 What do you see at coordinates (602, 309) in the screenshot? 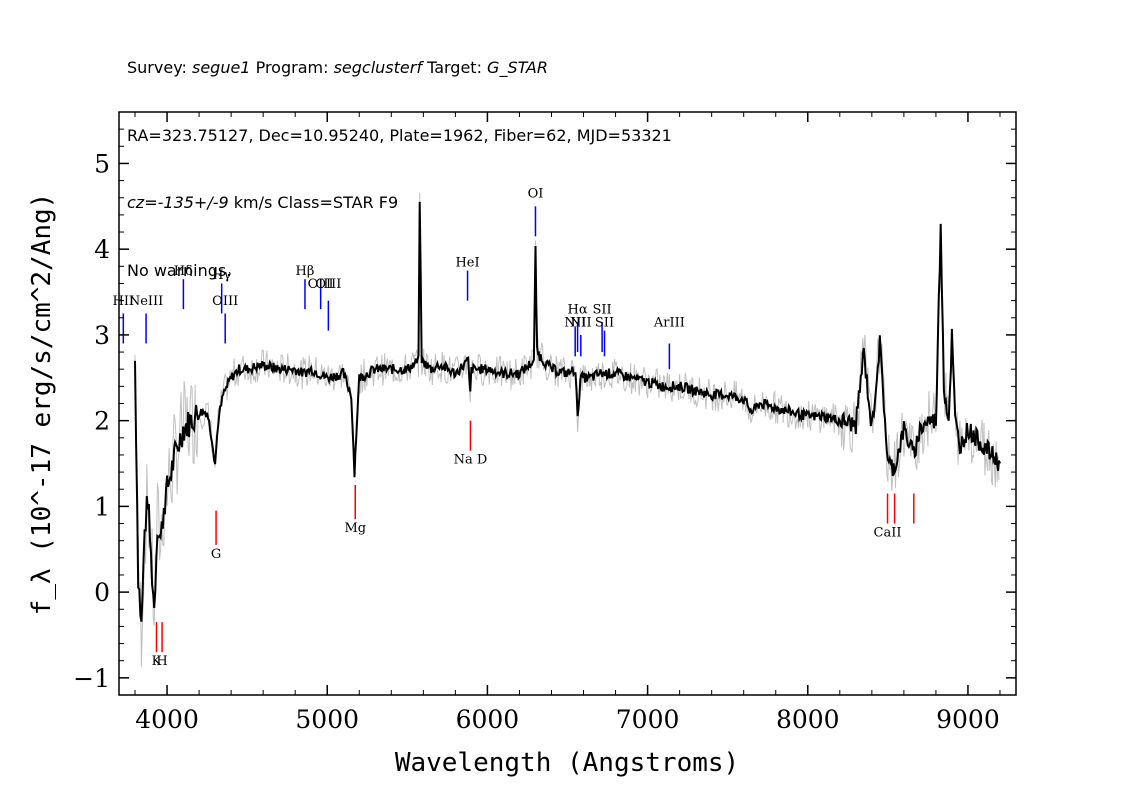
I see `emission-line-label-13: SII` at bounding box center [602, 309].